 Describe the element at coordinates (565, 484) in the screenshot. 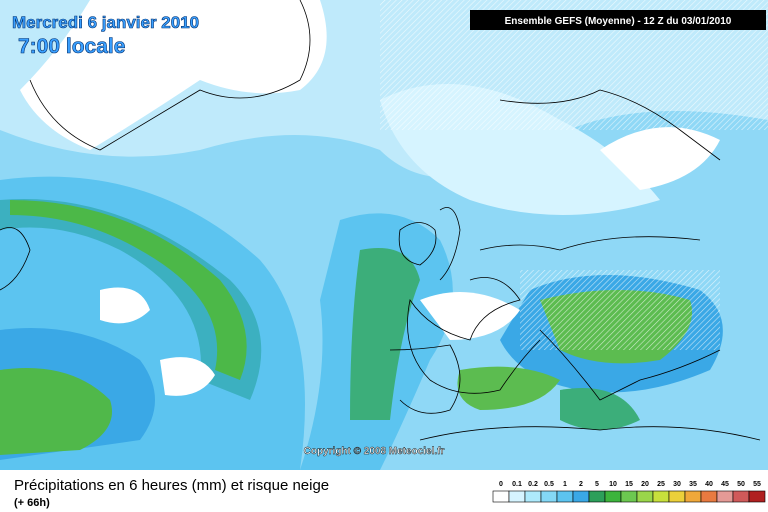

I see `legend-label: 1` at that location.